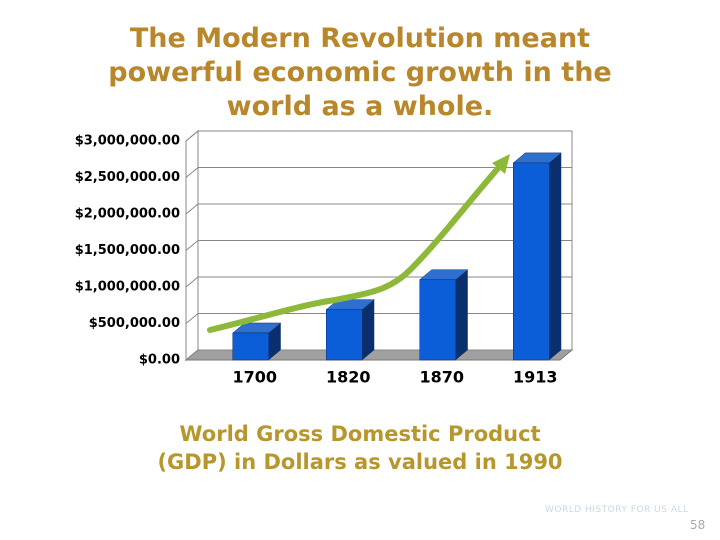 Image resolution: width=720 pixels, height=540 pixels. Describe the element at coordinates (254, 377) in the screenshot. I see `x-tick-label: 1700` at that location.